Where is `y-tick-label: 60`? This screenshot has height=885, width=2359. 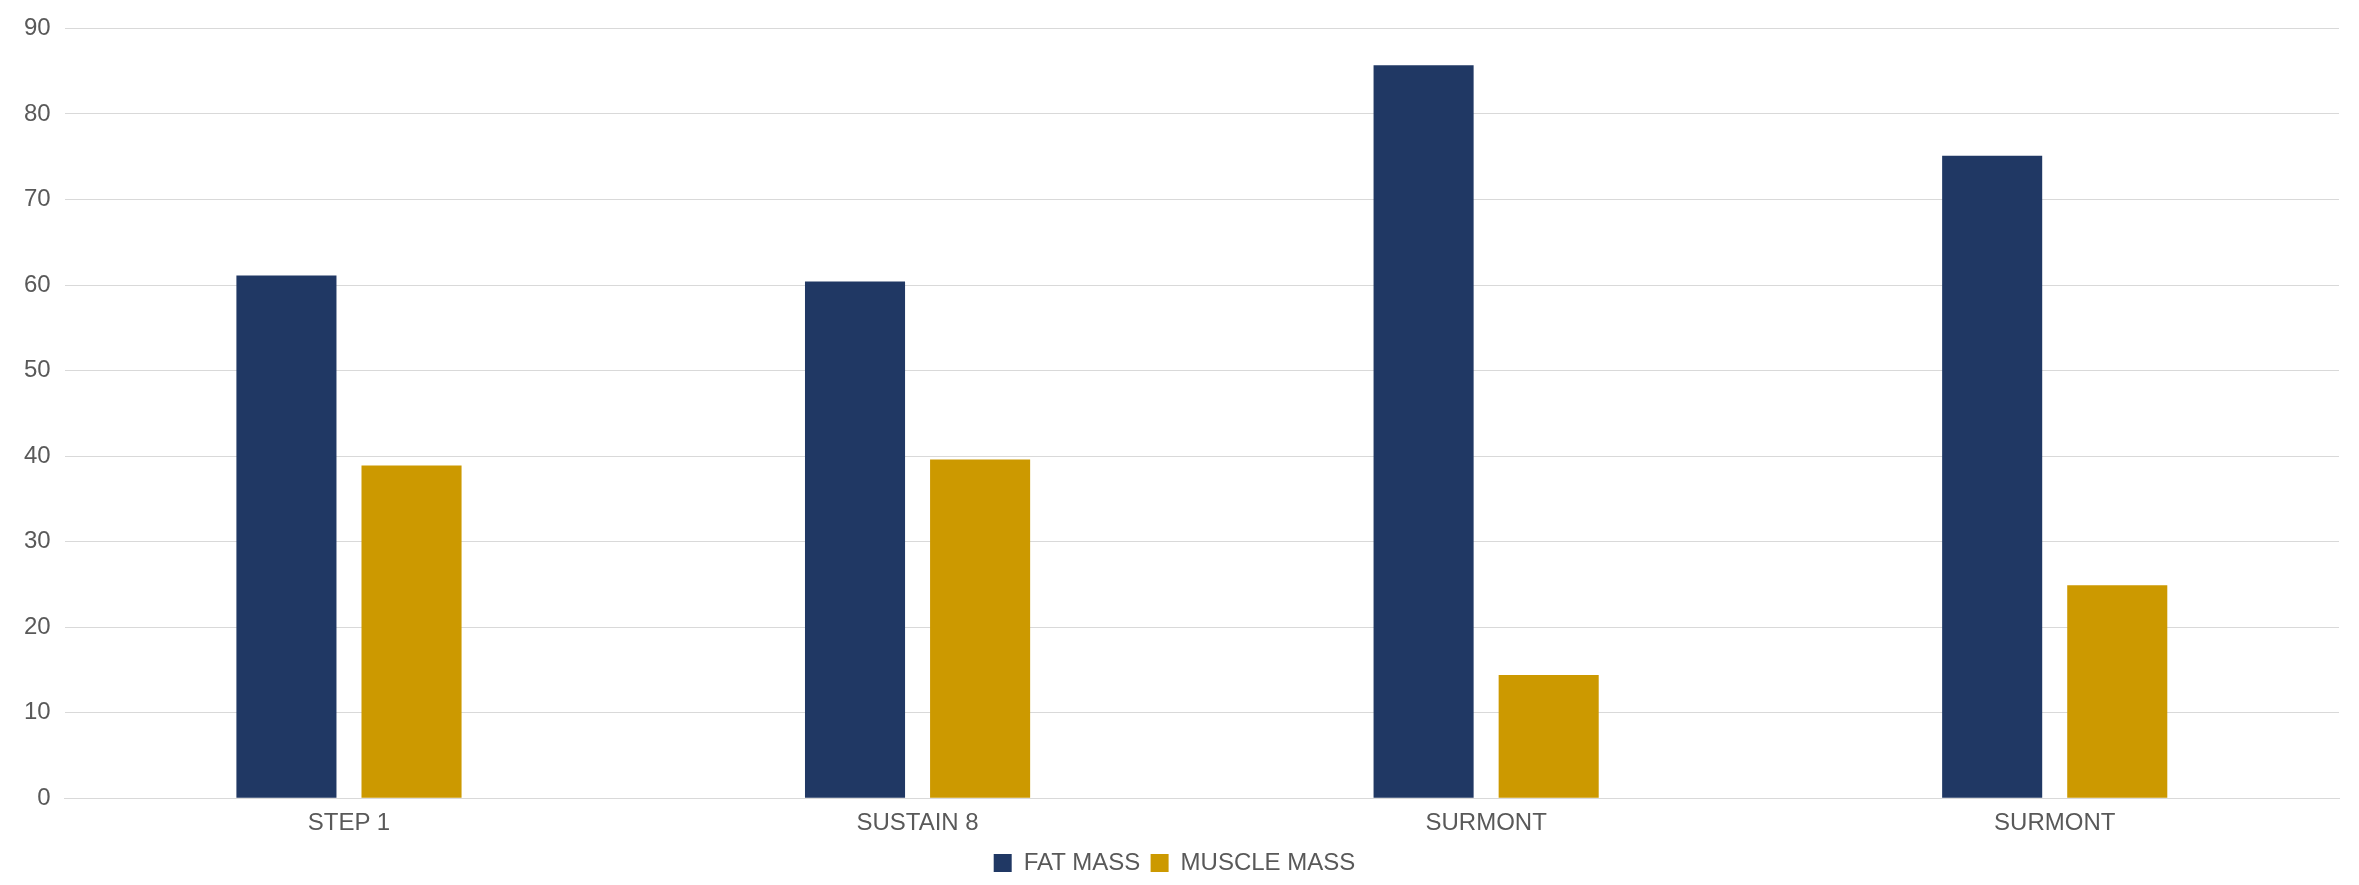 y-tick-label: 60 is located at coordinates (37, 283).